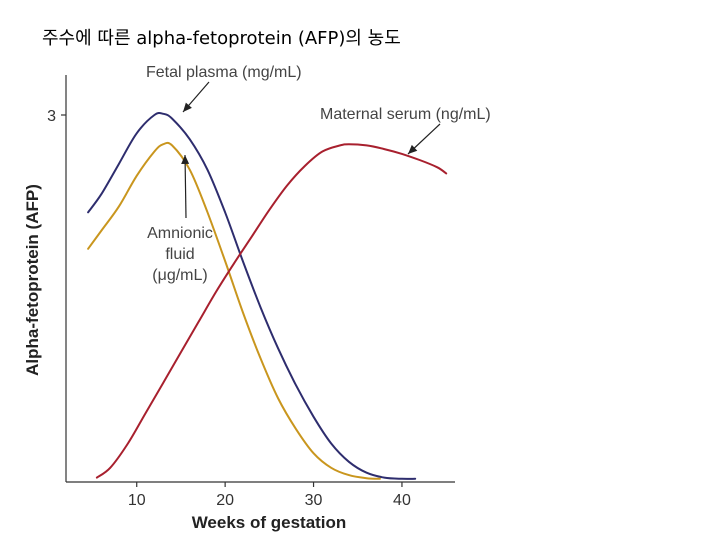 The width and height of the screenshot is (720, 540). What do you see at coordinates (185, 186) in the screenshot?
I see `annotation-arrow-shaft` at bounding box center [185, 186].